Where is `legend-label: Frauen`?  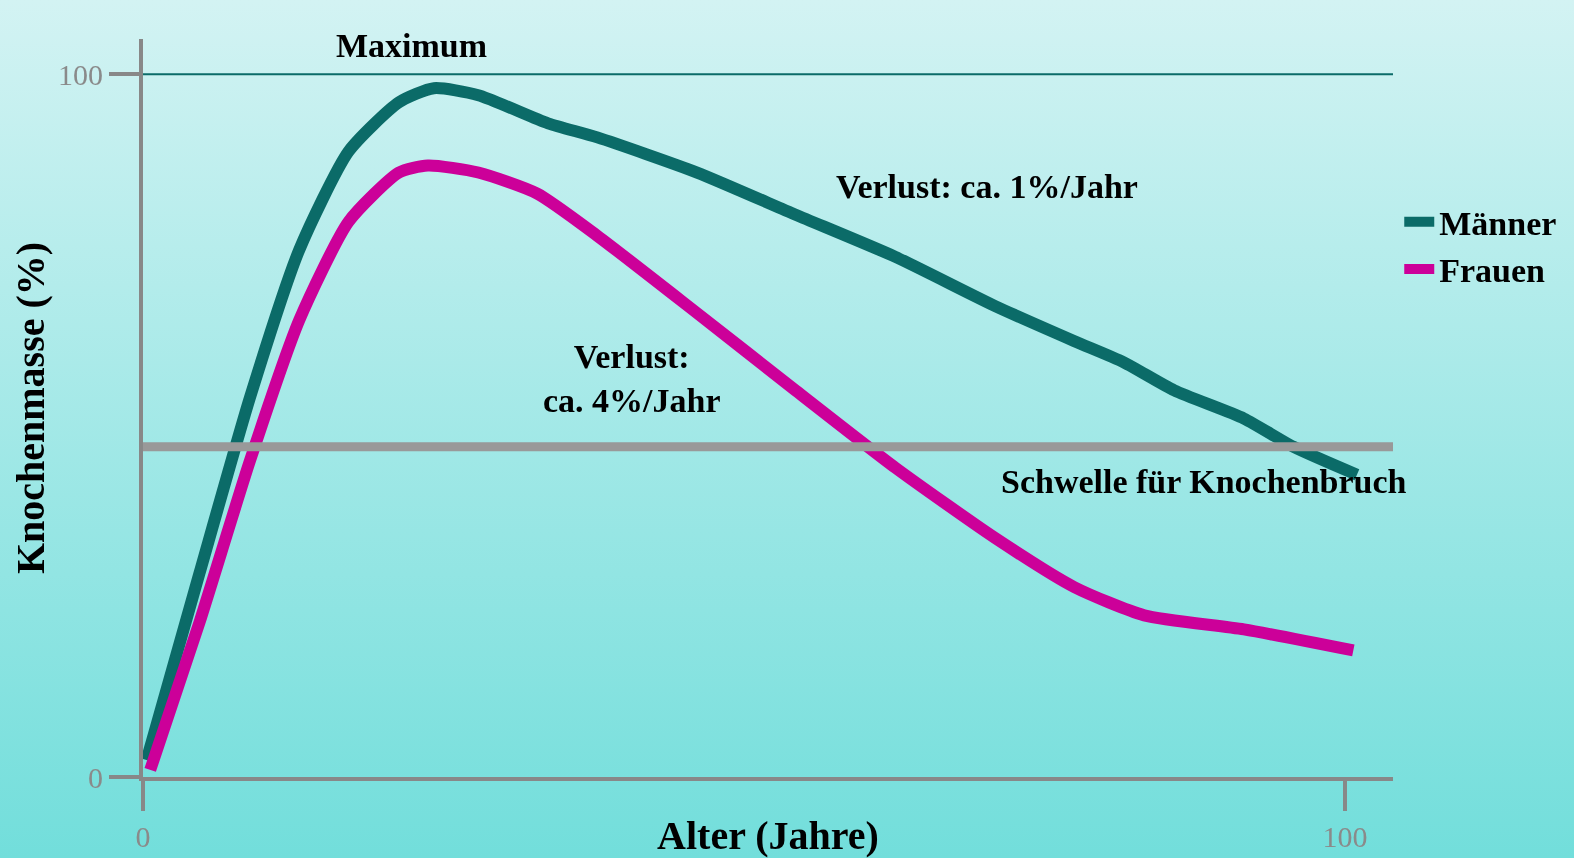
legend-label: Frauen is located at coordinates (1492, 271).